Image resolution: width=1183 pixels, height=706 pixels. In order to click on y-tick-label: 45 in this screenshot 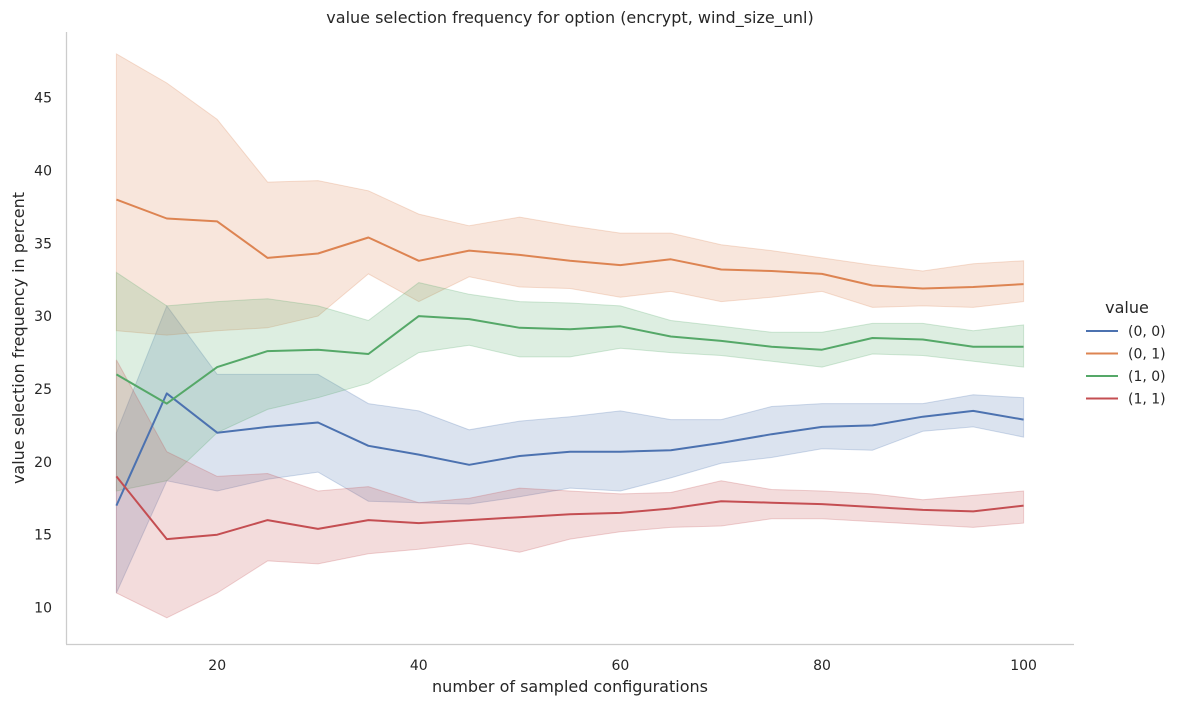, I will do `click(43, 99)`.